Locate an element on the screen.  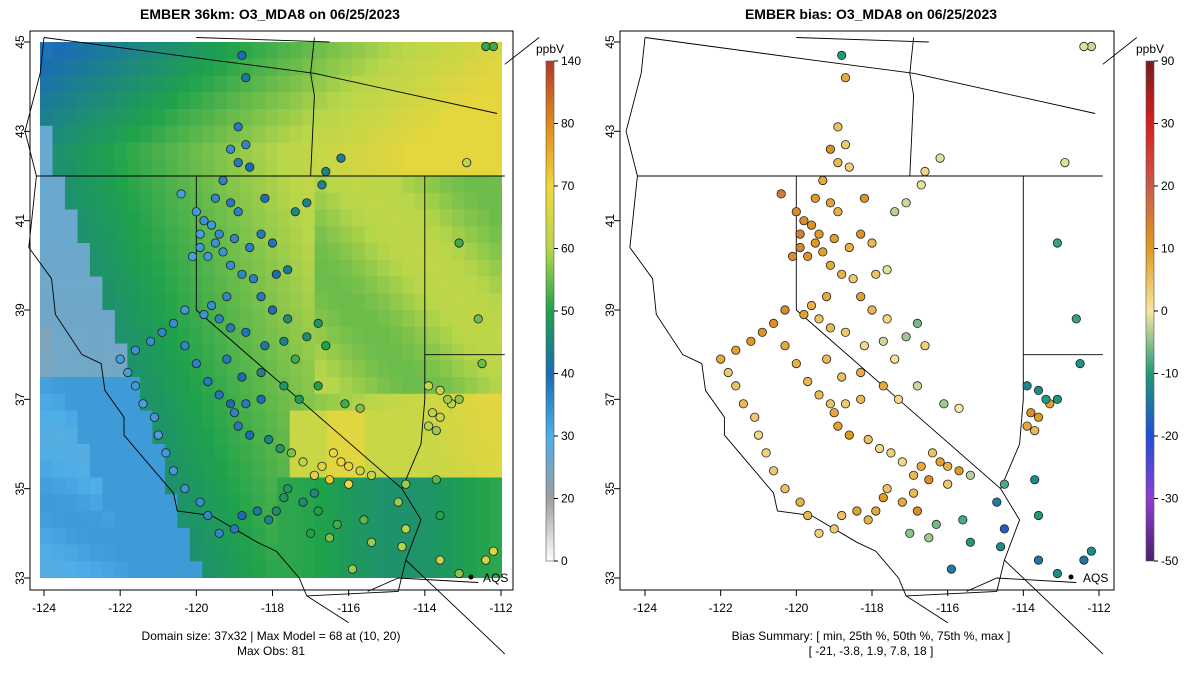
y-tick-label: 41 is located at coordinates (20, 221).